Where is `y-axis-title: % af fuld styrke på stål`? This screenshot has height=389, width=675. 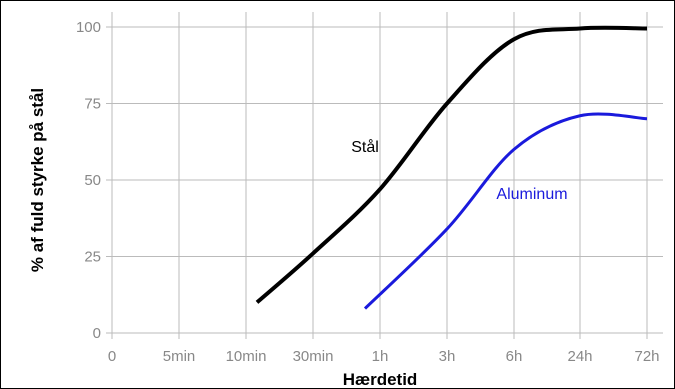 y-axis-title: % af fuld styrke på stål is located at coordinates (37, 180).